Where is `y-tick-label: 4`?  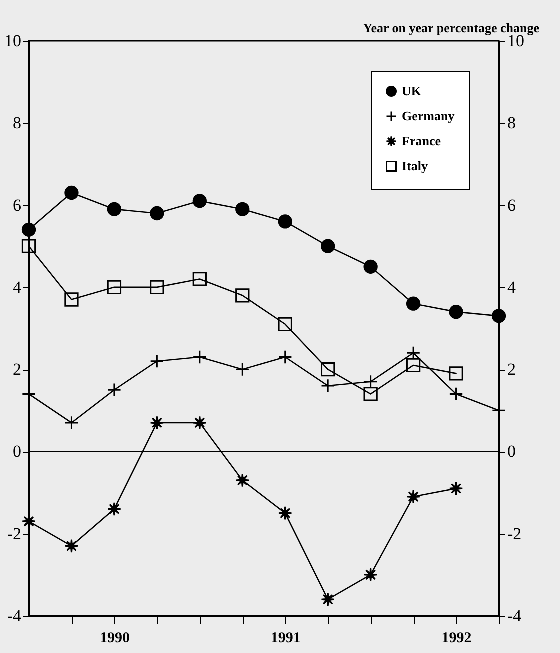 y-tick-label: 4 is located at coordinates (17, 287).